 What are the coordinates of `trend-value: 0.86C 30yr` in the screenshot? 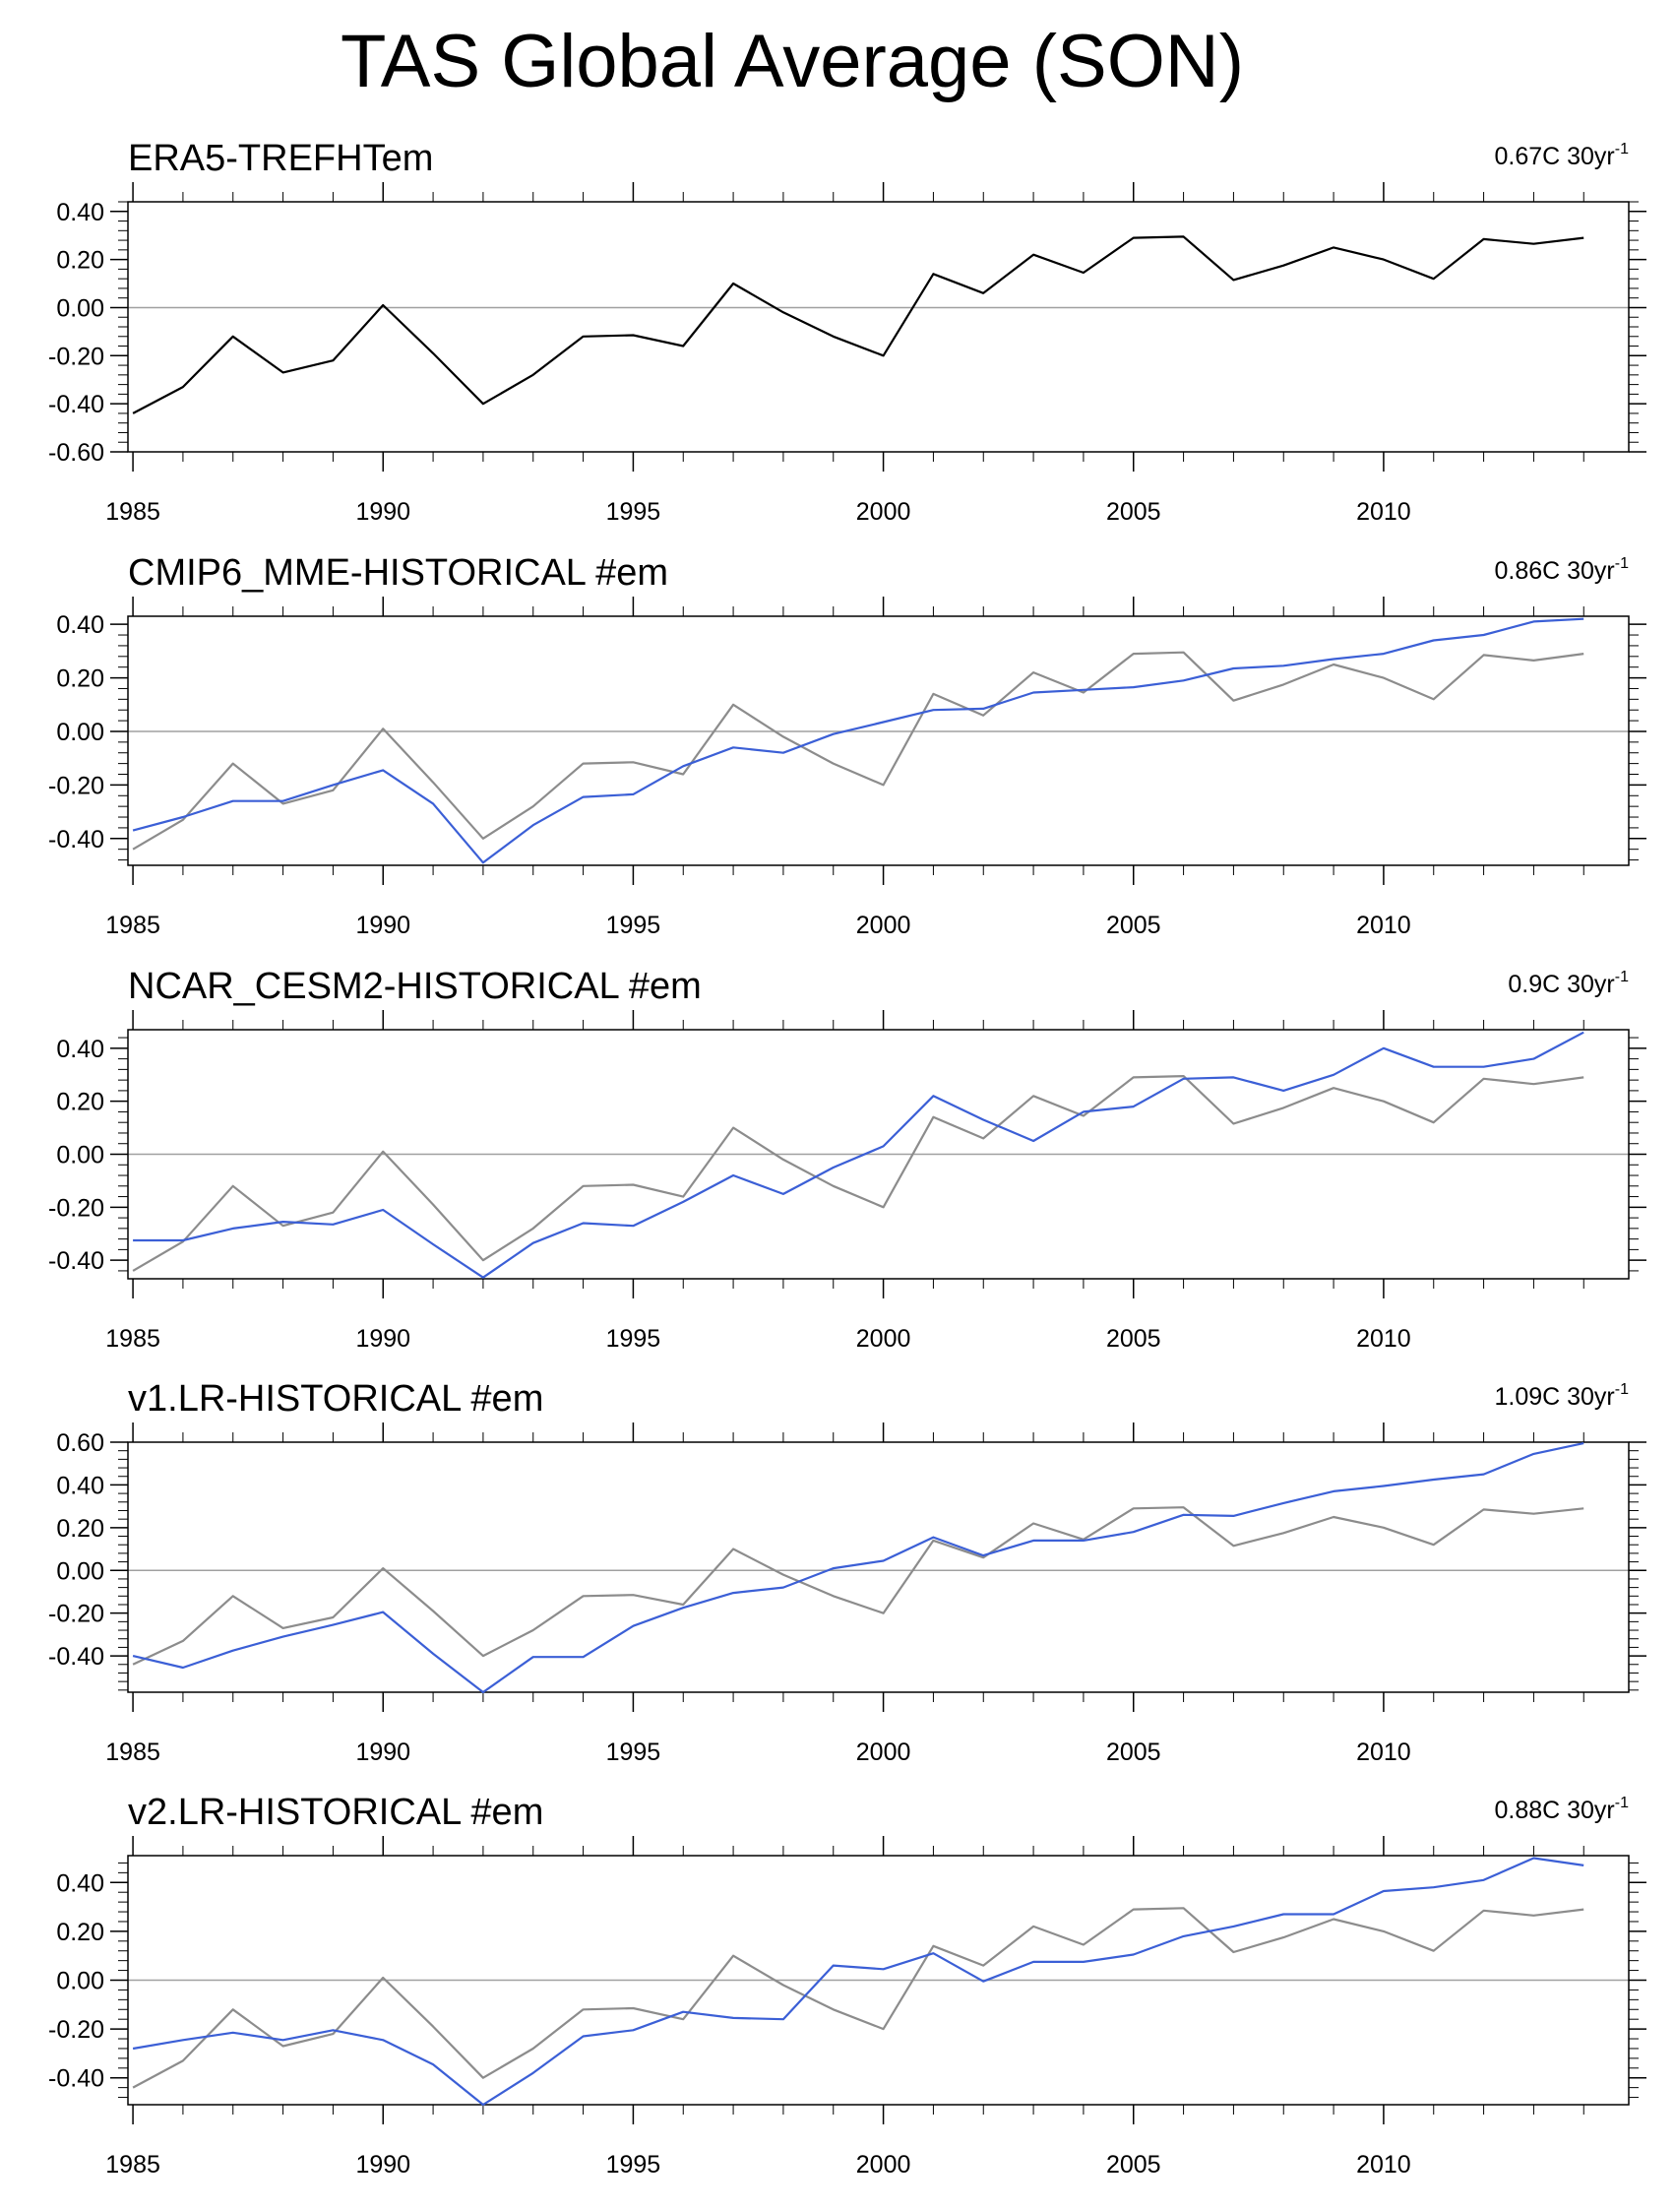 It's located at (1554, 571).